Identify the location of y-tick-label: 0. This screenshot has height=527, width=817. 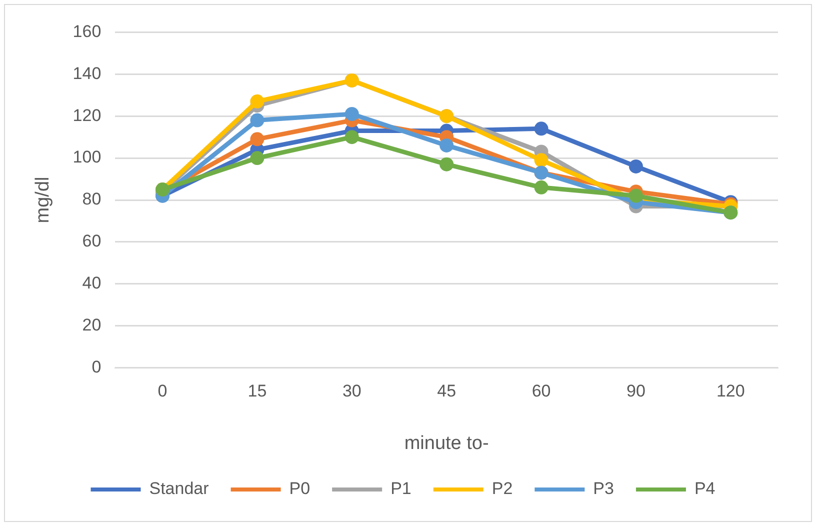
(97, 366).